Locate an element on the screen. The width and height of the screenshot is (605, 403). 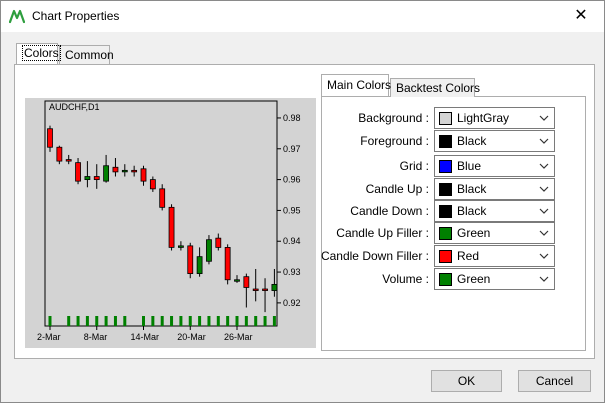
tab-main-colors: Main Colors is located at coordinates (356, 85).